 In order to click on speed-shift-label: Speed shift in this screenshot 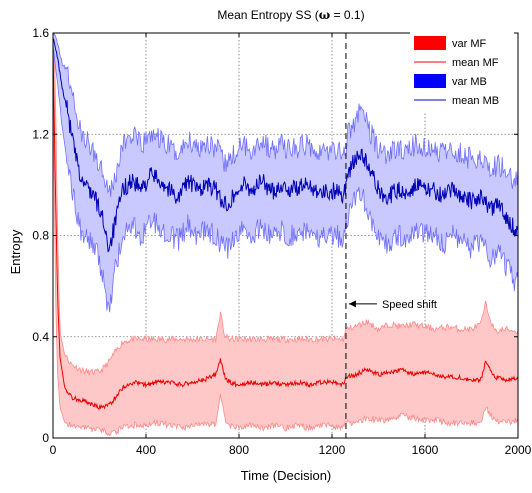, I will do `click(409, 305)`.